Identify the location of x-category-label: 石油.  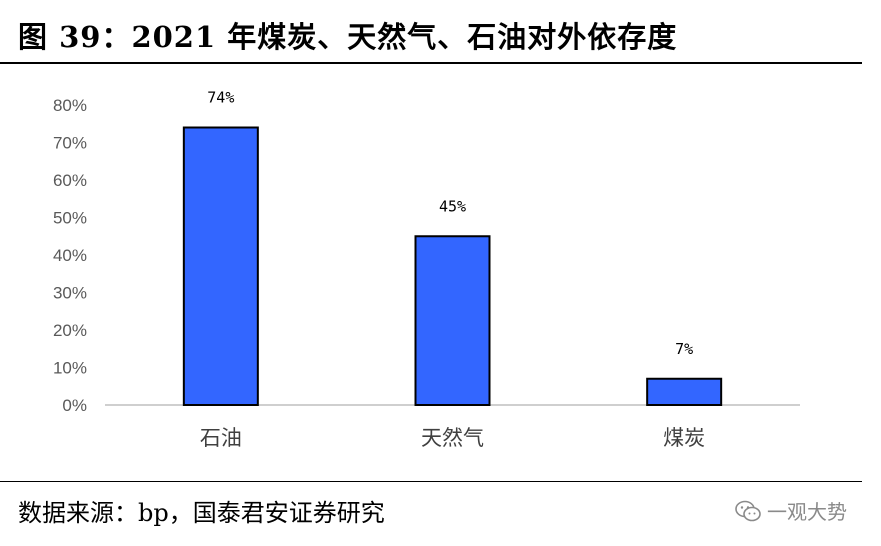
(221, 438).